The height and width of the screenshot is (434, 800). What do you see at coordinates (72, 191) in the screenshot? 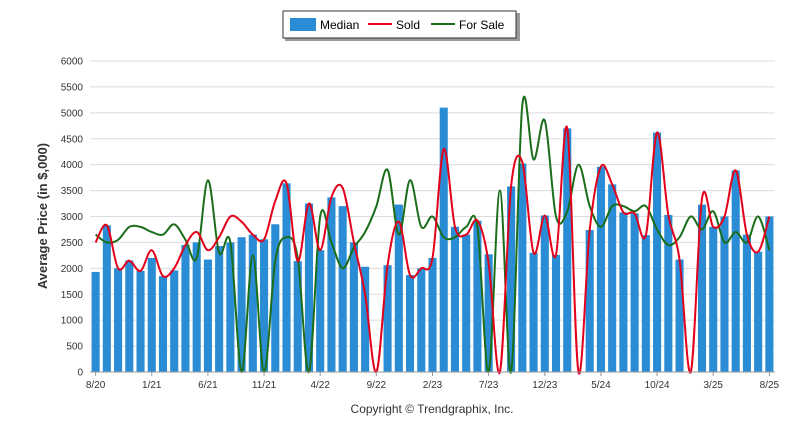
I see `y-tick-label: 3500` at bounding box center [72, 191].